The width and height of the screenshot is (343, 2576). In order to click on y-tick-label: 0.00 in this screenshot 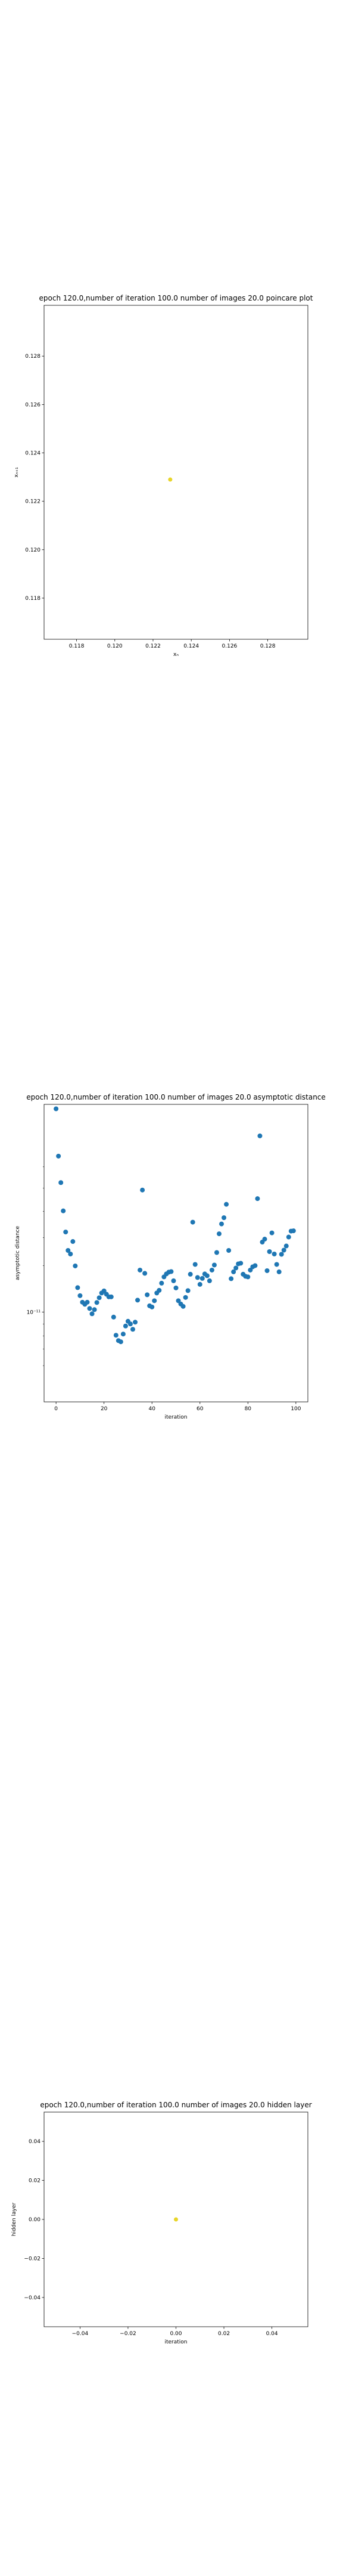, I will do `click(35, 2220)`.